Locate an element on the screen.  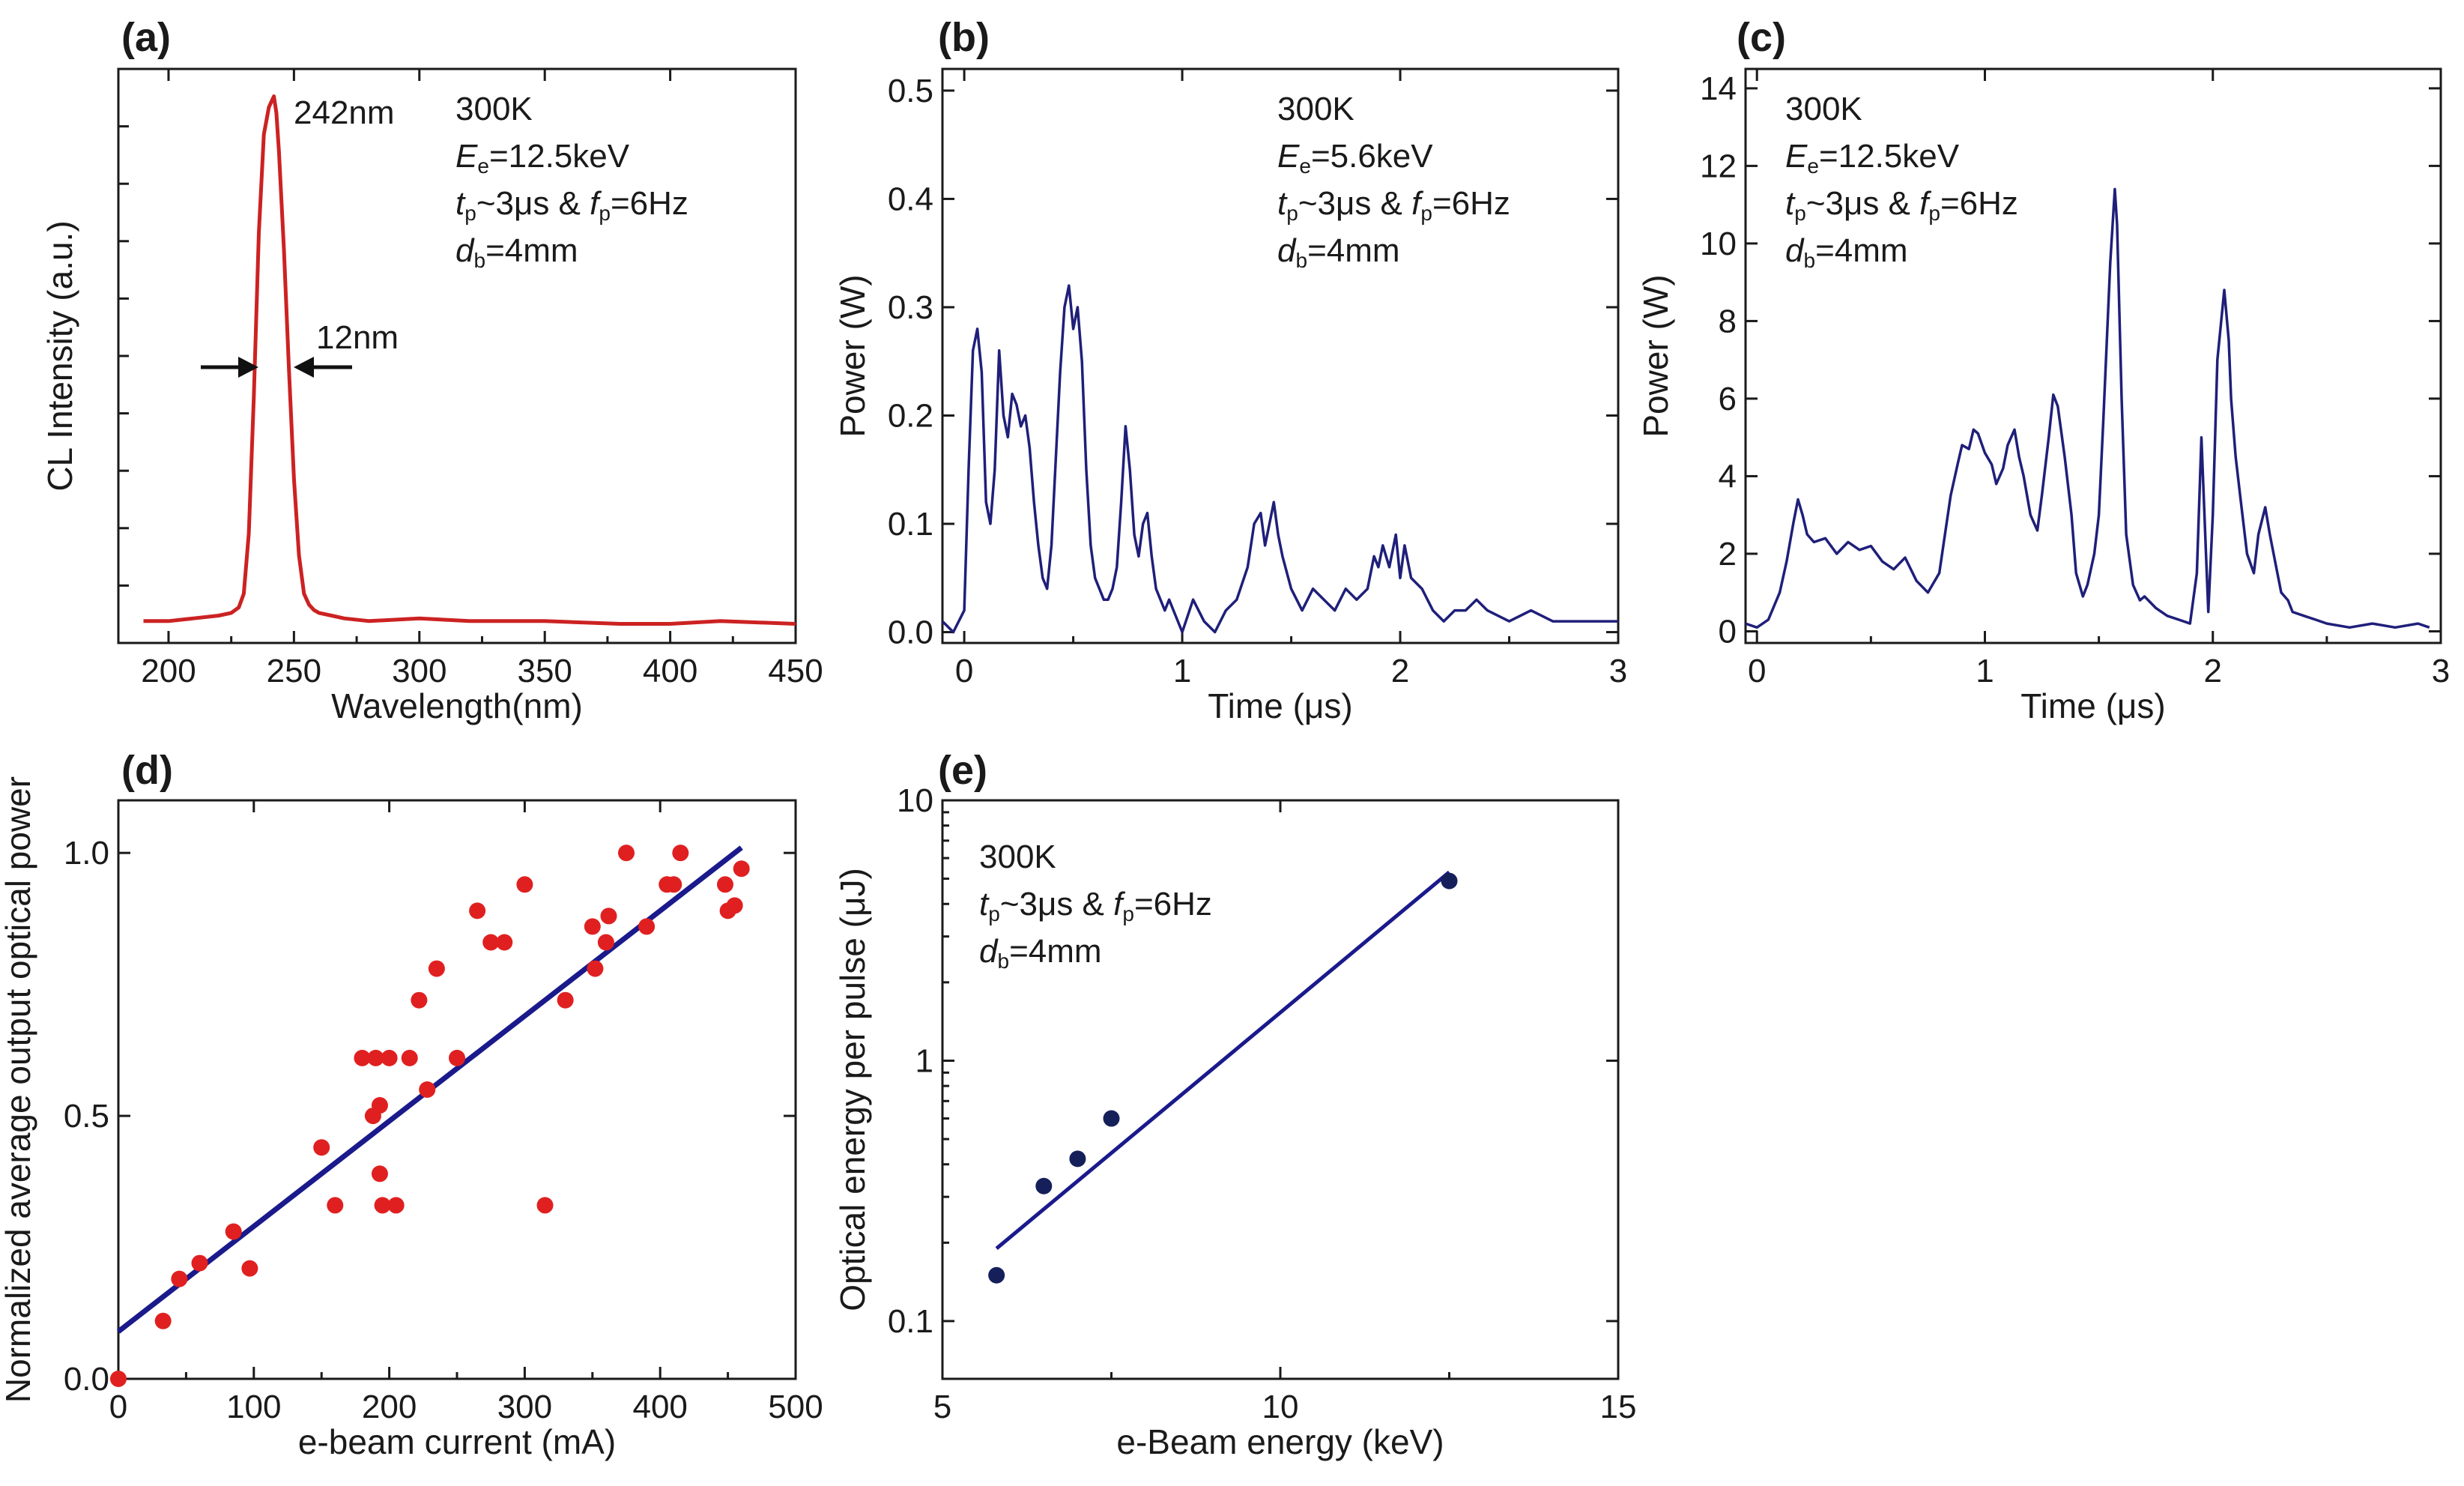
y-axis-title: CL Intensity (a.u.) is located at coordinates (59, 355).